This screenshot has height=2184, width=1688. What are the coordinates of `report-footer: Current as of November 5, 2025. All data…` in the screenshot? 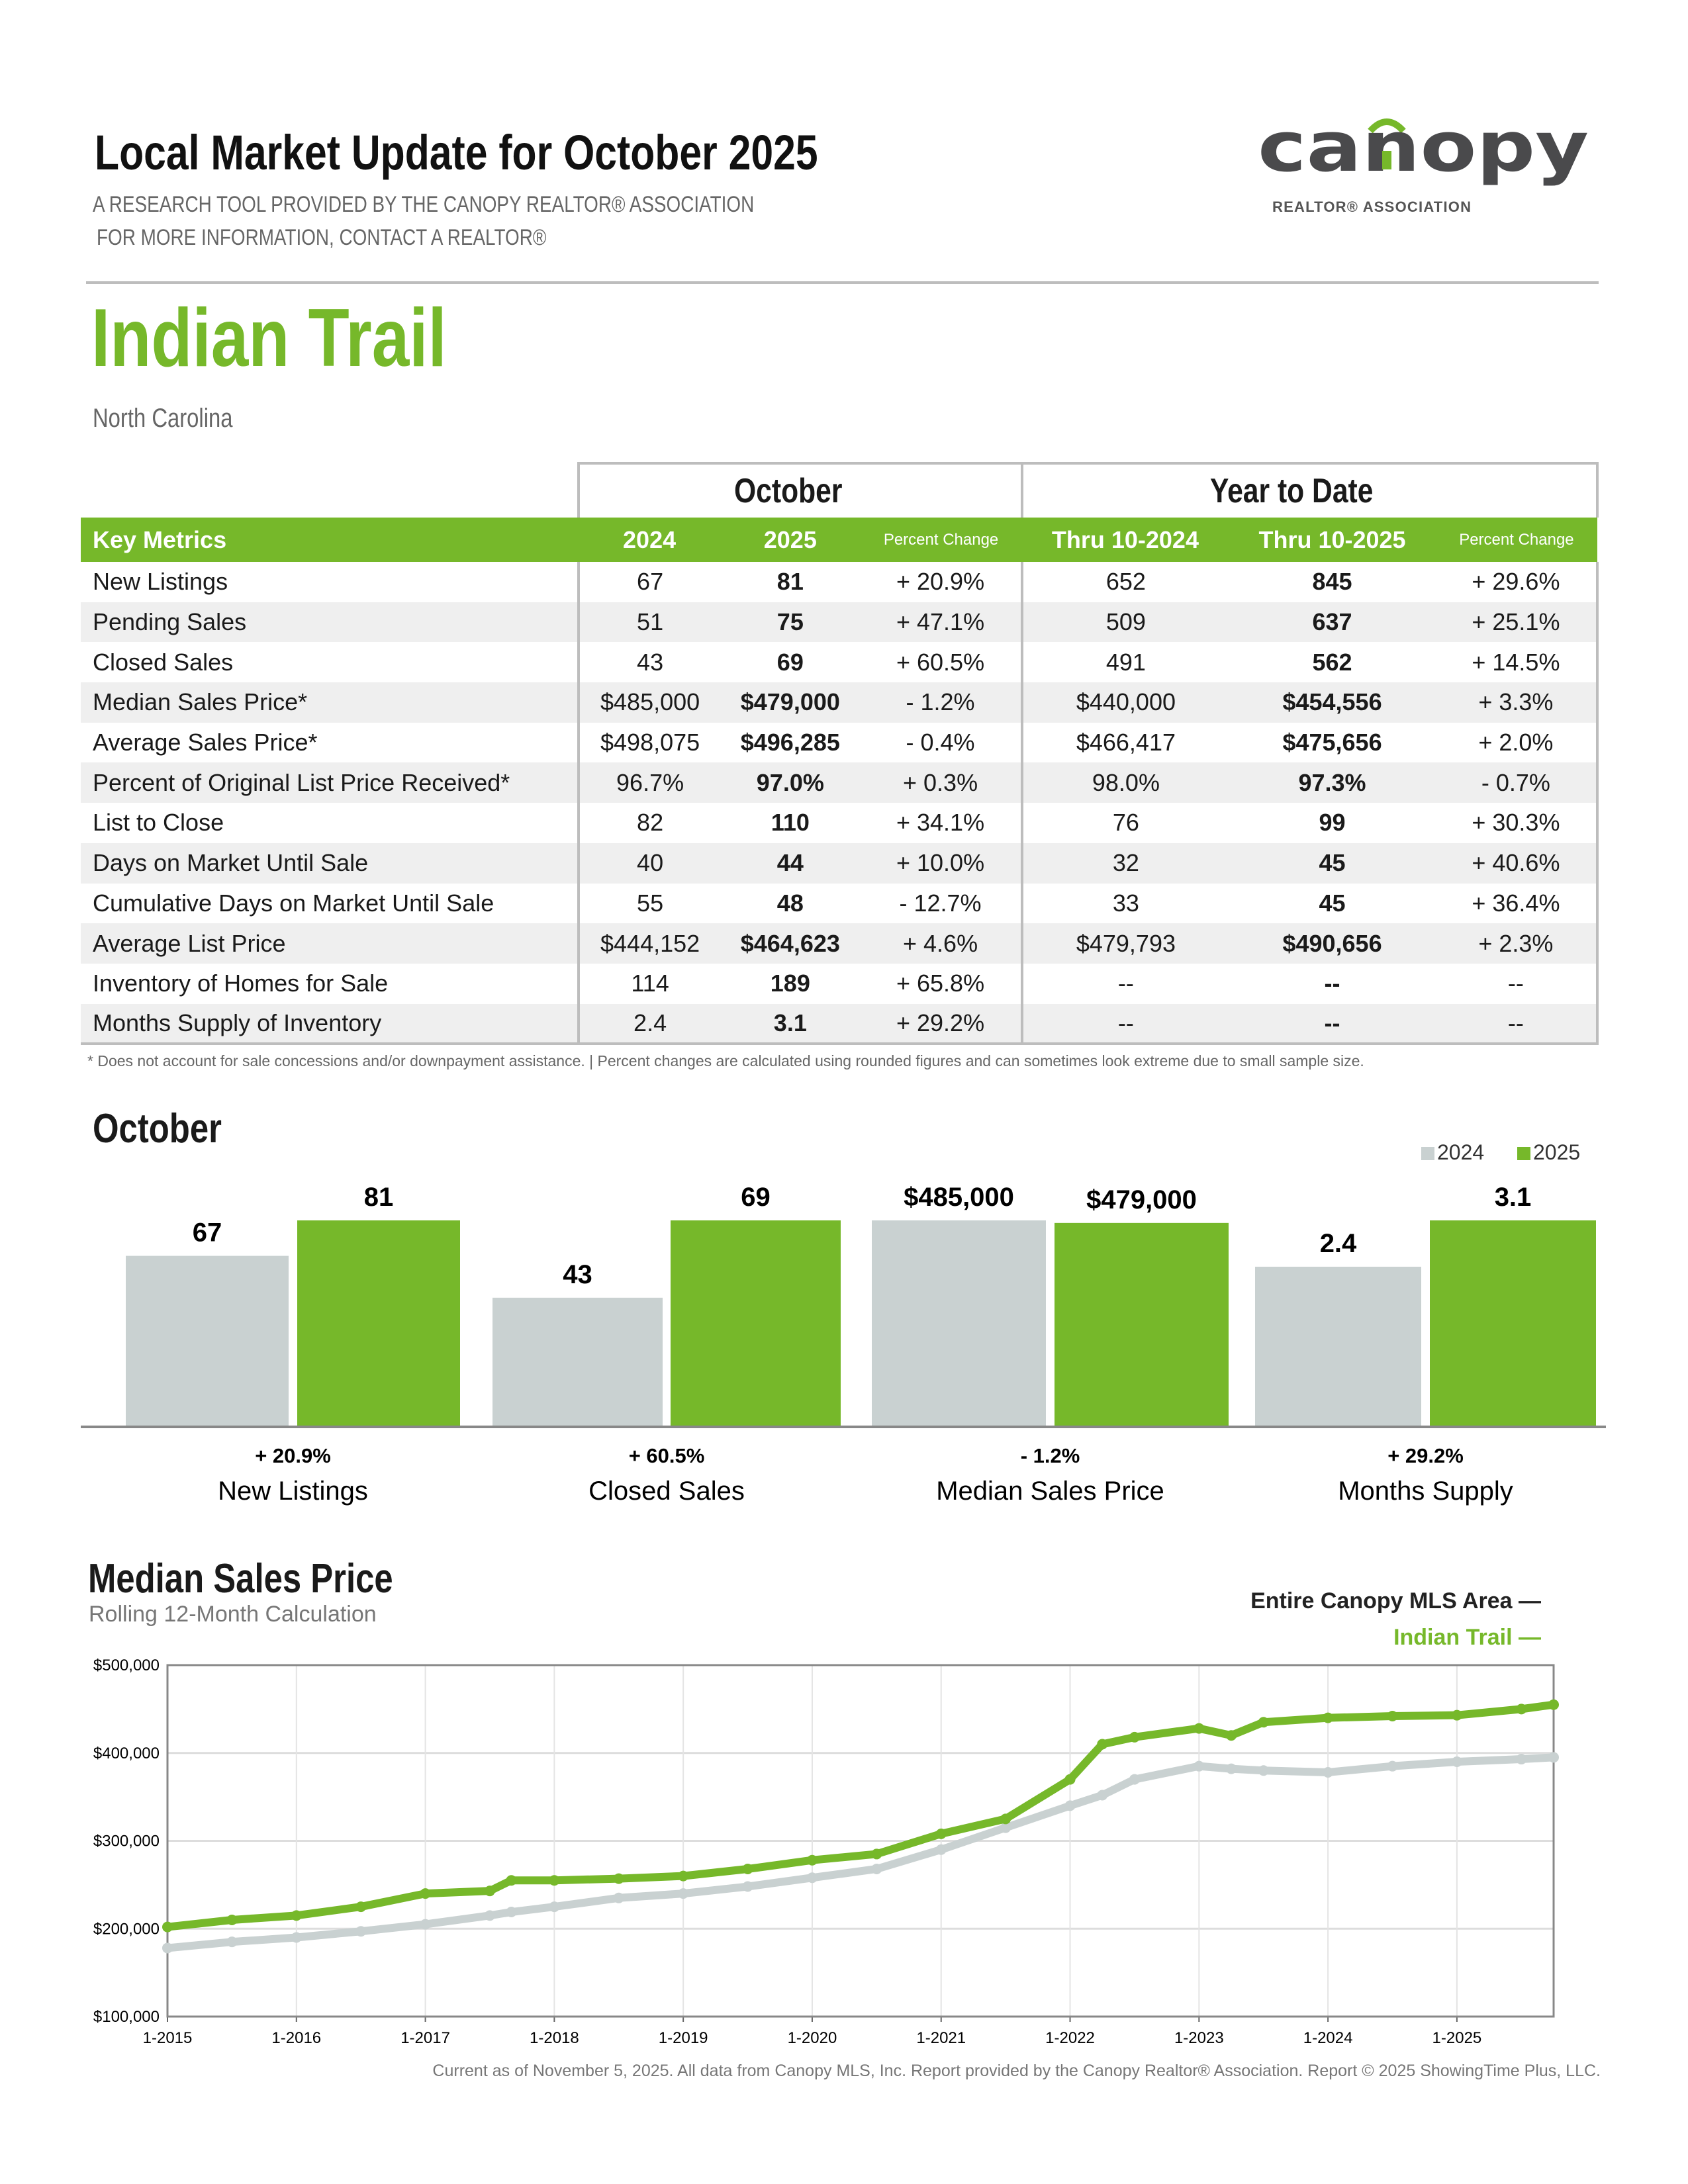 It's located at (1016, 2071).